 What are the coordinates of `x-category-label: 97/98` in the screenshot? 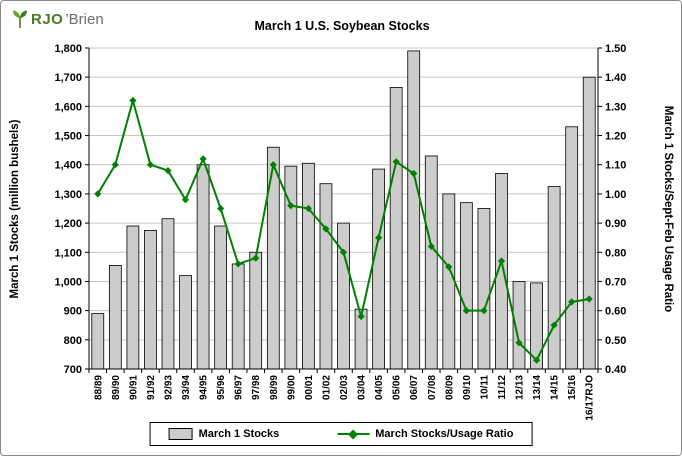 It's located at (256, 387).